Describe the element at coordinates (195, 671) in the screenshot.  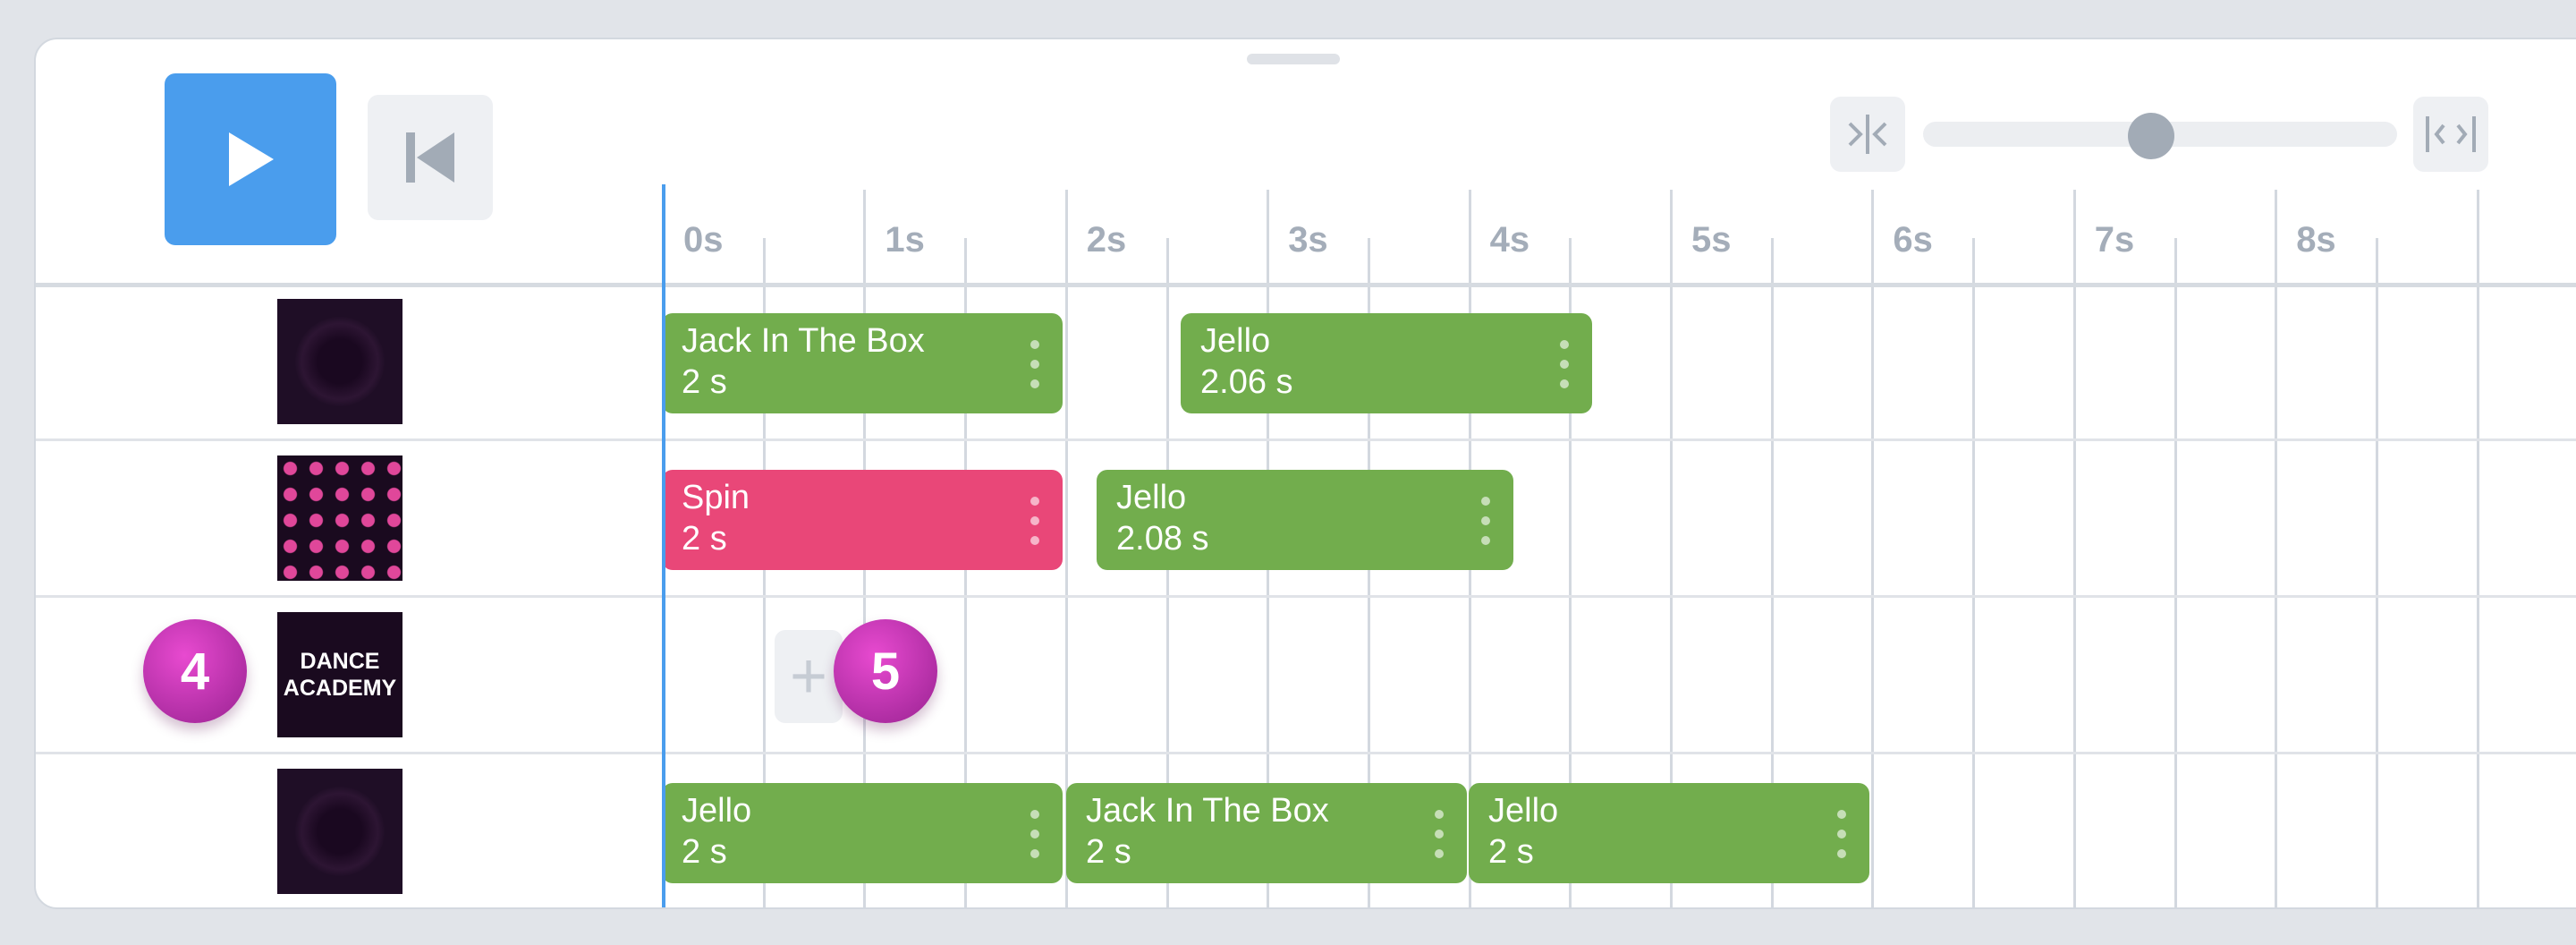
I see `step-badge: 4` at that location.